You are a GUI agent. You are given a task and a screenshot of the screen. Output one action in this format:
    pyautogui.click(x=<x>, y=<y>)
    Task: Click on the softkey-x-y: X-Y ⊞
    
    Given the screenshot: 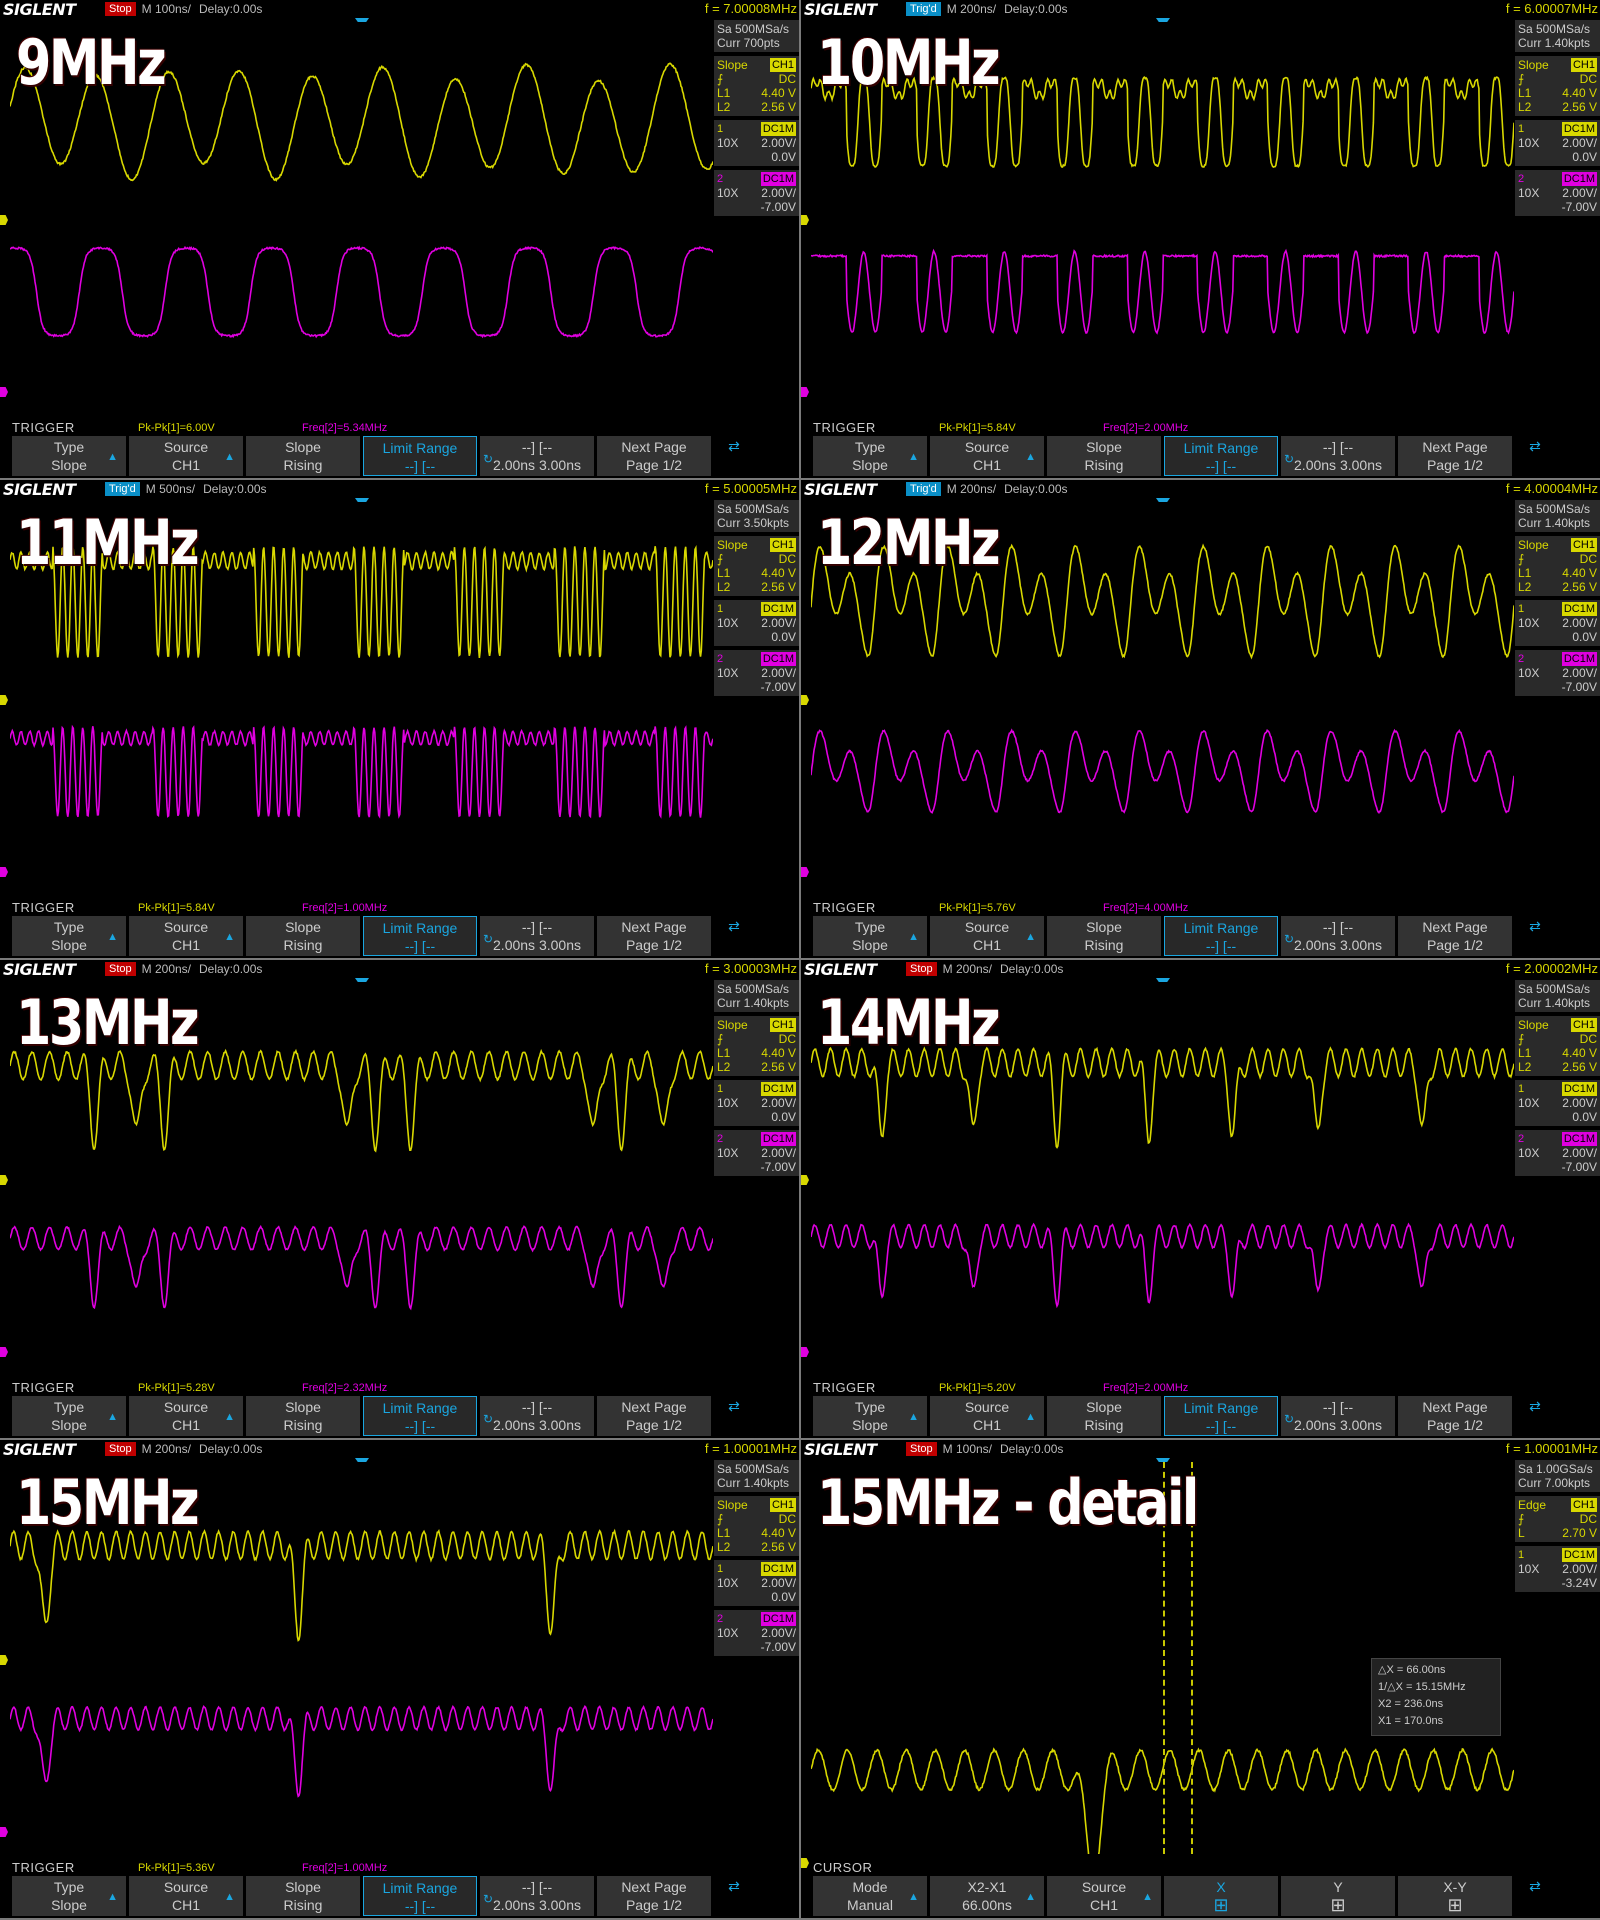 What is the action you would take?
    pyautogui.click(x=1455, y=1896)
    